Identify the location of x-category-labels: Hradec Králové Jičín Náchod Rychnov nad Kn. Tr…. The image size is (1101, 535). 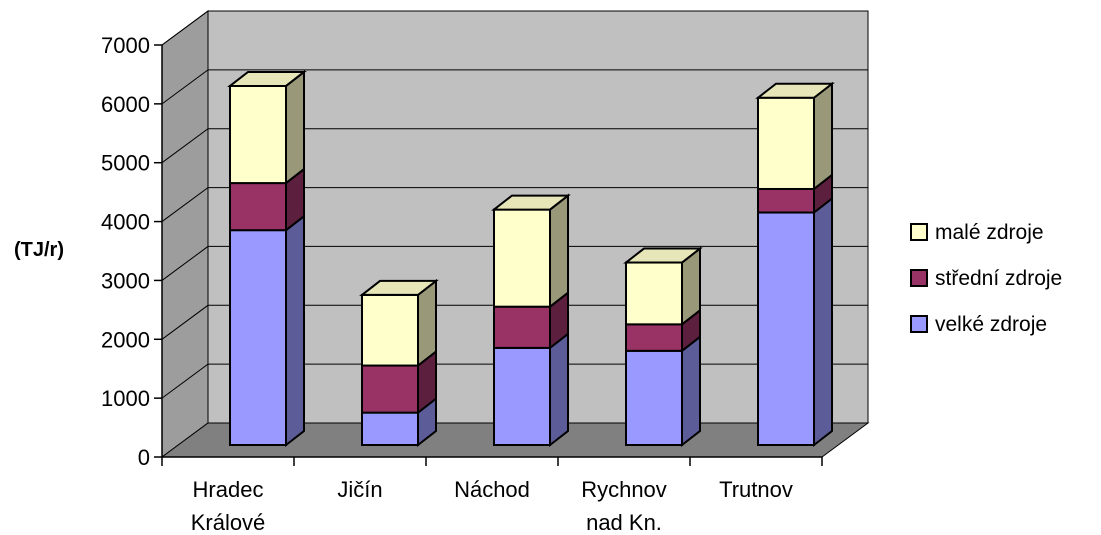
(492, 506).